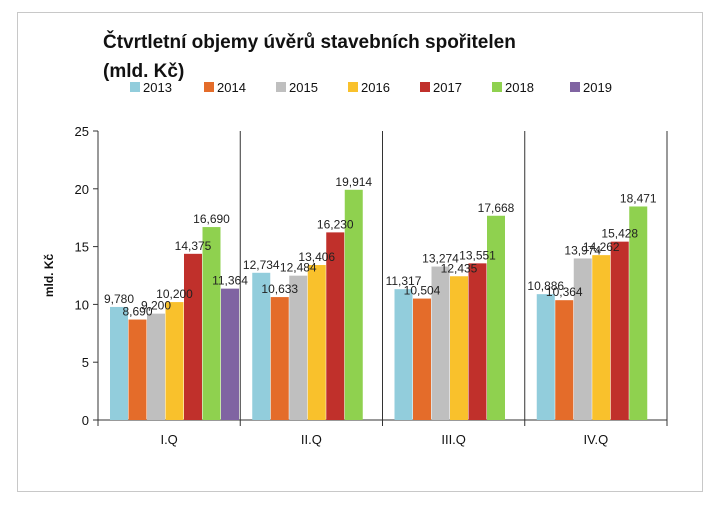 This screenshot has height=508, width=719. I want to click on data-label-2013-III.Q: 11,317, so click(404, 281).